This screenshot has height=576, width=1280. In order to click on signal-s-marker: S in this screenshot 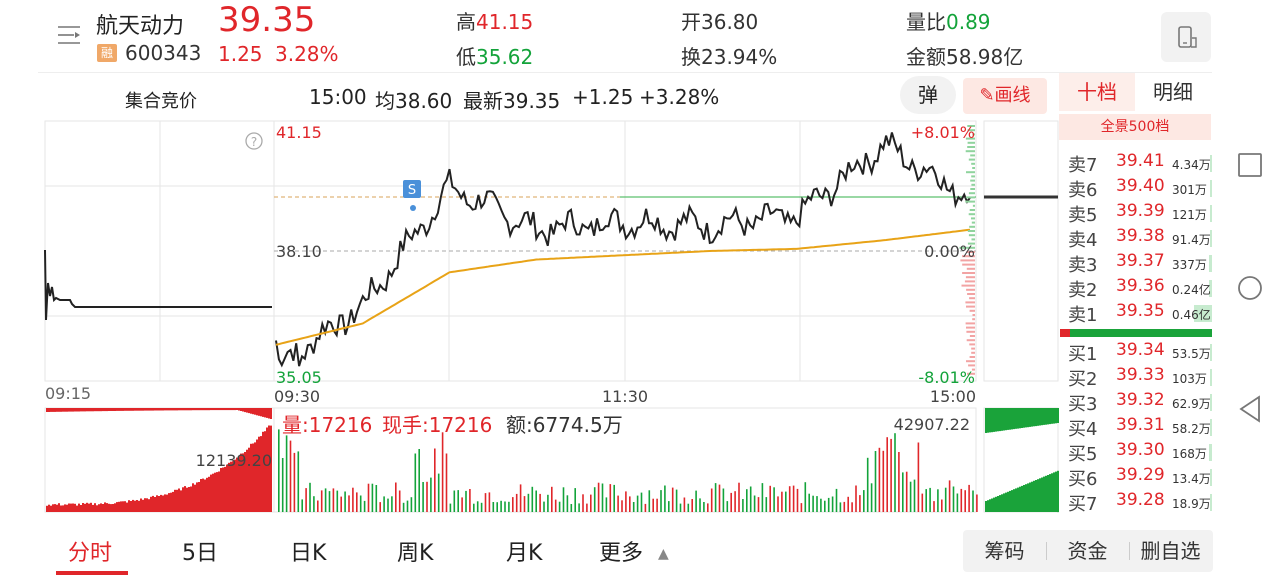, I will do `click(412, 195)`.